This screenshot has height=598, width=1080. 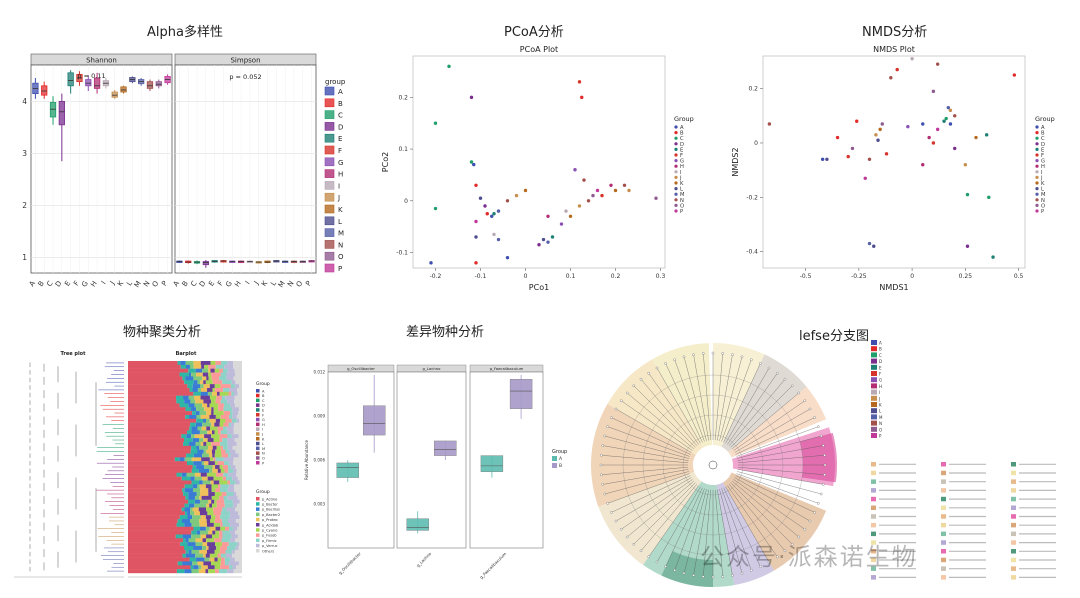 I want to click on tick-label: g_Lachno, so click(x=423, y=559).